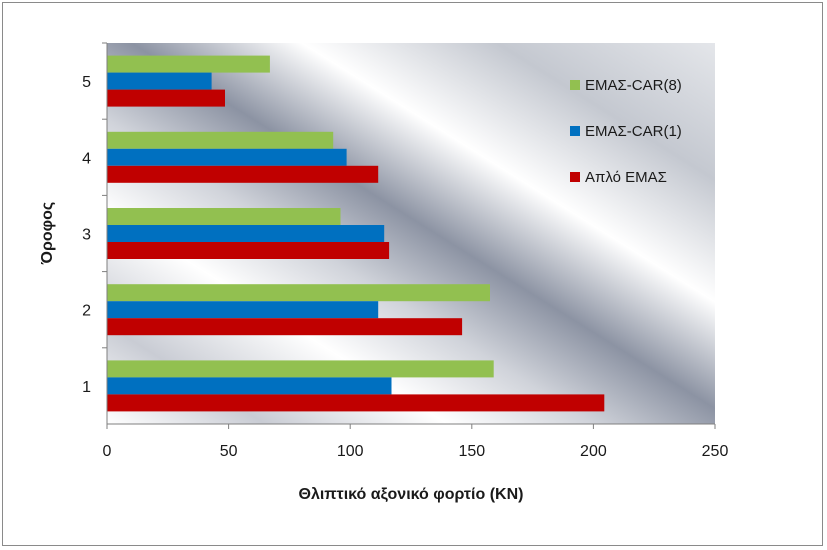 The height and width of the screenshot is (550, 827). I want to click on y-tick-label-5: 5, so click(86, 82).